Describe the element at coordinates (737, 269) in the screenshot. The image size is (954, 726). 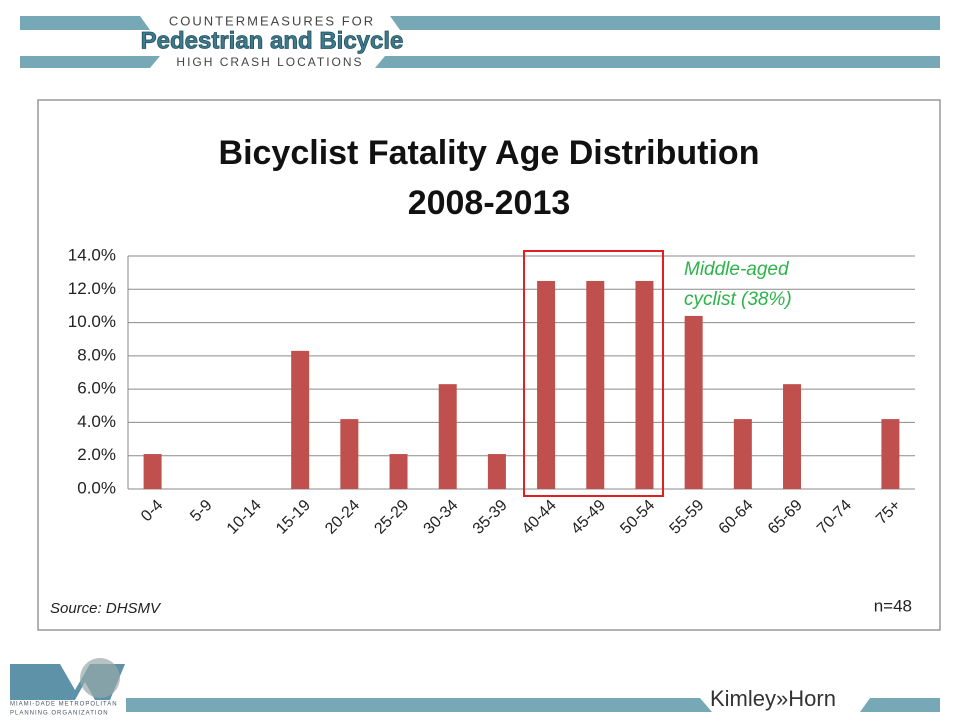
I see `annotation: Middle-aged` at that location.